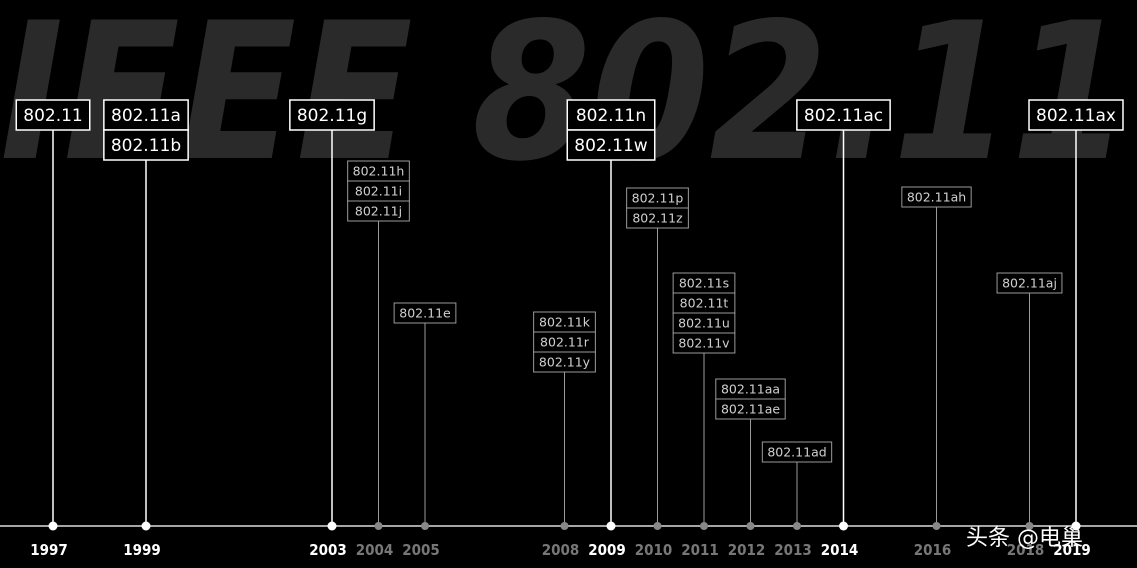 The image size is (1137, 568). Describe the element at coordinates (747, 550) in the screenshot. I see `year-label: 2012` at that location.